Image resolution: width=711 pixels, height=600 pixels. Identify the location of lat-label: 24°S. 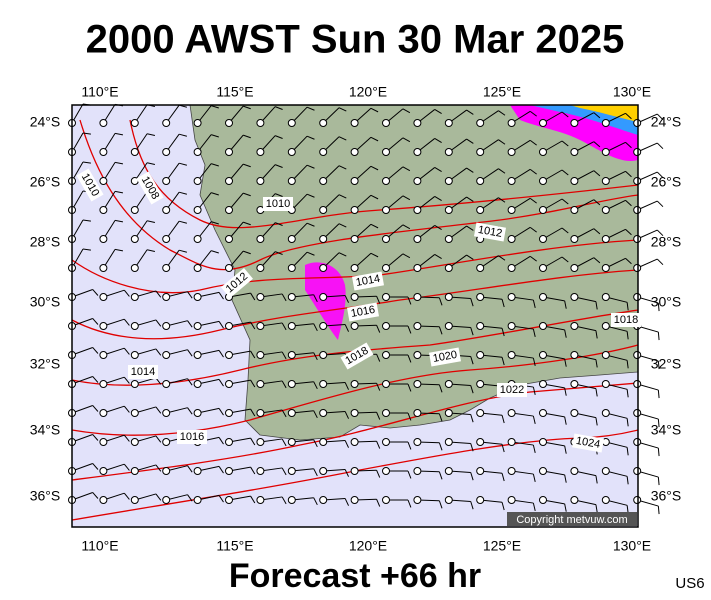
(45, 122).